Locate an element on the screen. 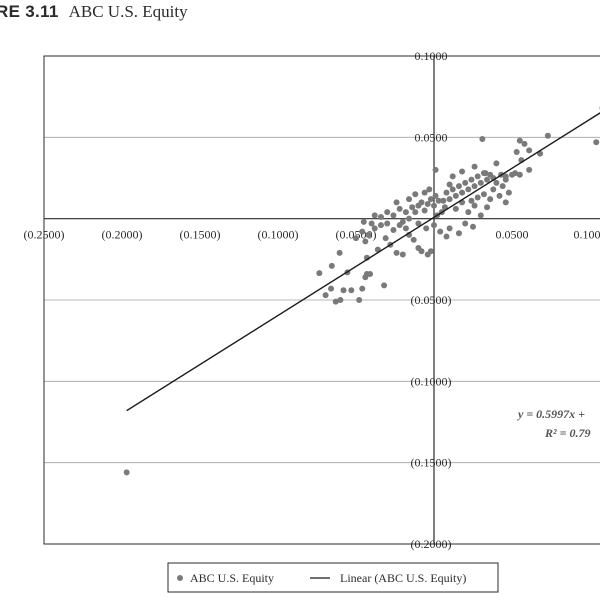 This screenshot has height=600, width=600. x-tick-label: (0.1000) is located at coordinates (278, 235).